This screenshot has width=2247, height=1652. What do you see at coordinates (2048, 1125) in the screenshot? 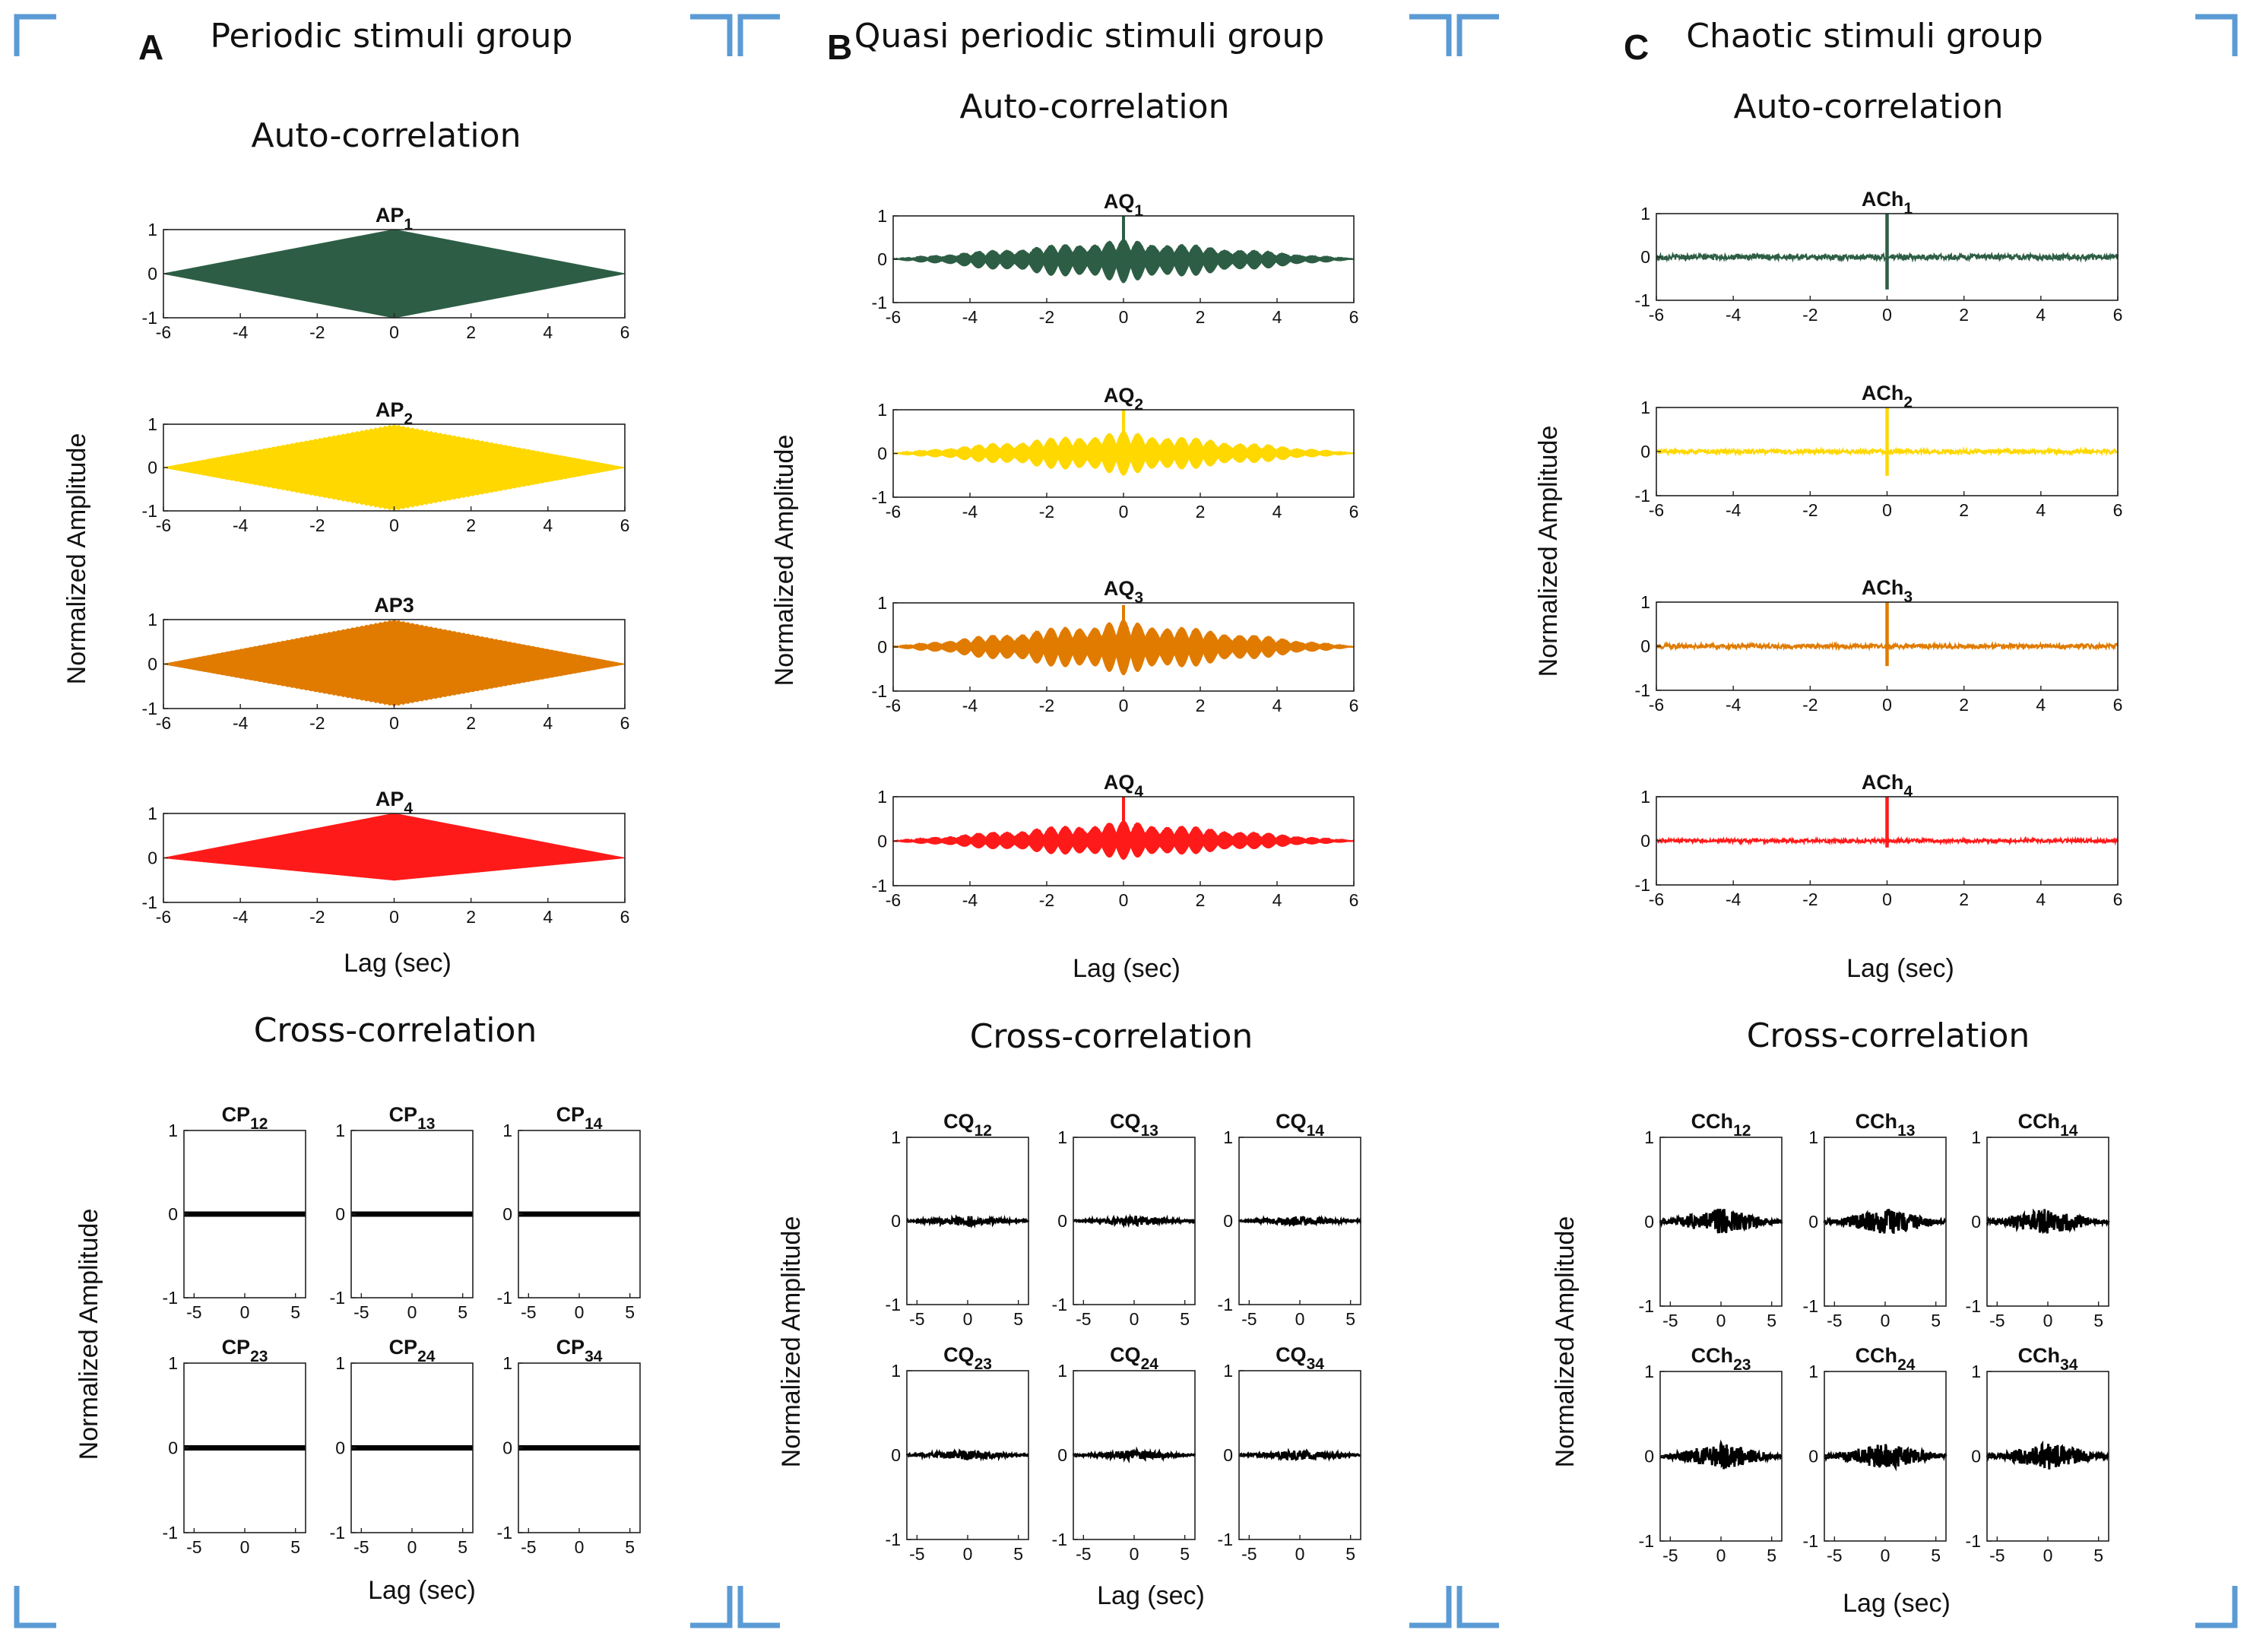
I see `subplot-title: CCh14` at bounding box center [2048, 1125].